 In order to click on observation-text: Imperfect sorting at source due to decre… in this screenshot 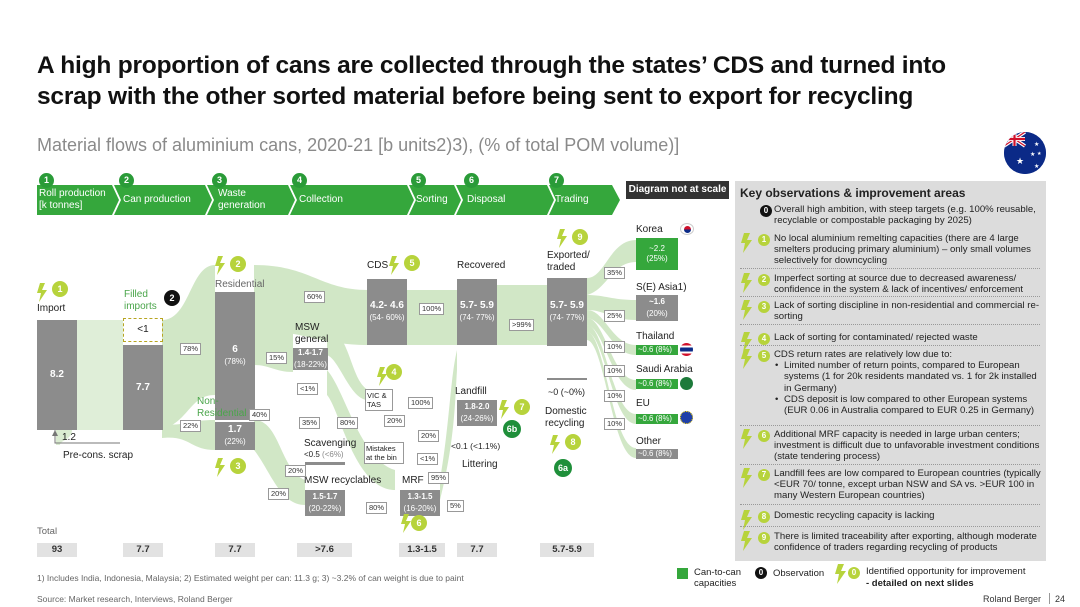, I will do `click(899, 284)`.